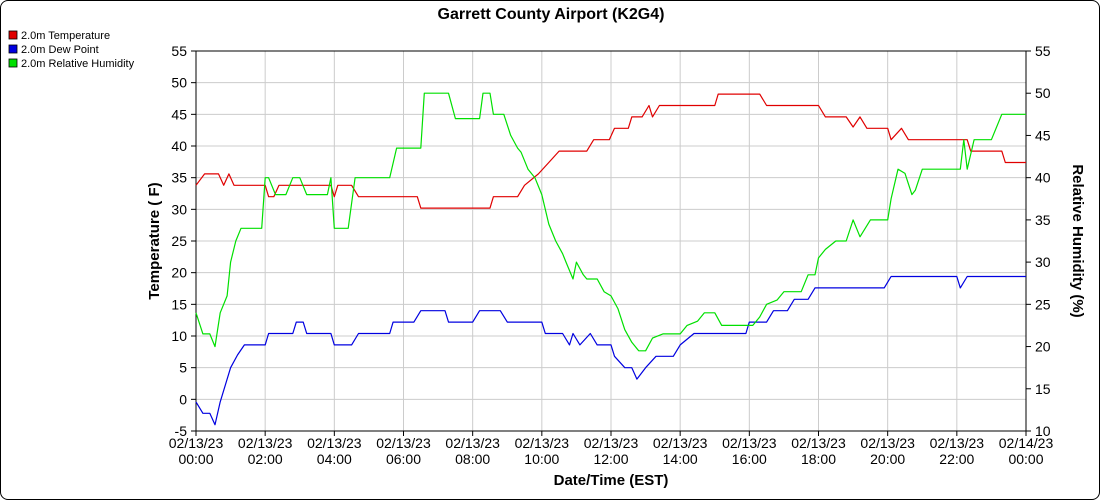 This screenshot has height=501, width=1100. I want to click on y-left-tick-label: 40, so click(179, 146).